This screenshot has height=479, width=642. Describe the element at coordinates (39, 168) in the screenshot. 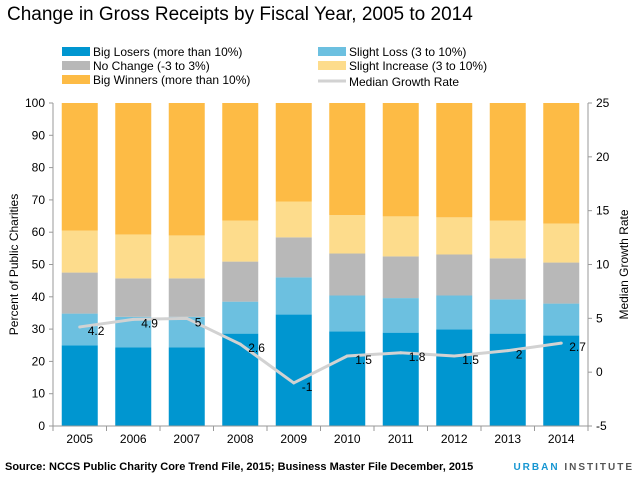

I see `y-tick-label: 80` at that location.